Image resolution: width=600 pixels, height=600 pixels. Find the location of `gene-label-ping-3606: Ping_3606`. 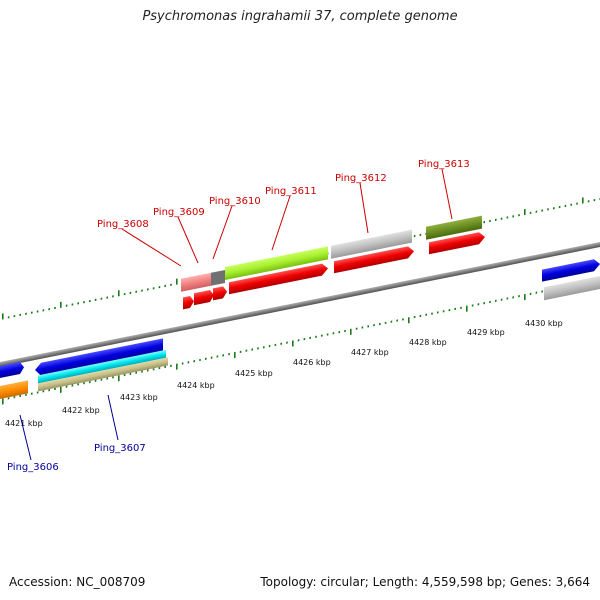

gene-label-ping-3606: Ping_3606 is located at coordinates (33, 467).